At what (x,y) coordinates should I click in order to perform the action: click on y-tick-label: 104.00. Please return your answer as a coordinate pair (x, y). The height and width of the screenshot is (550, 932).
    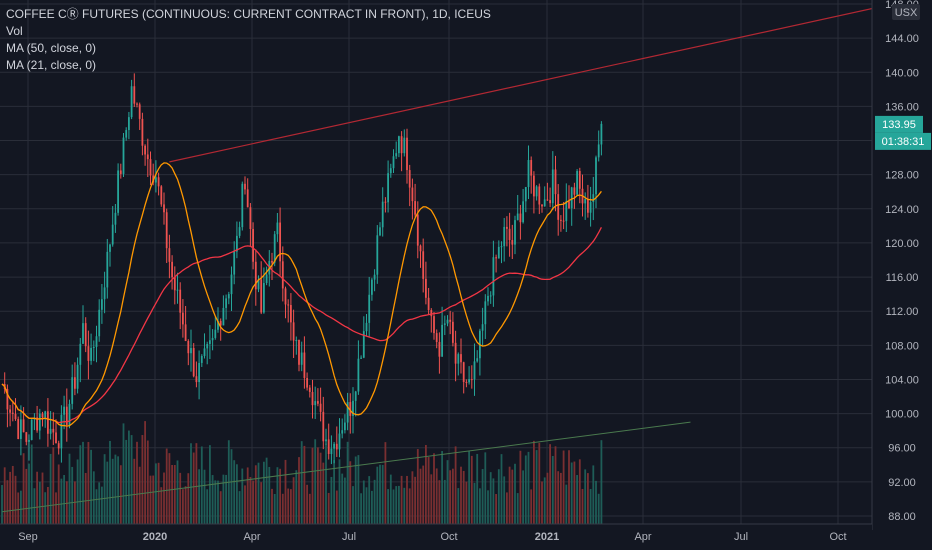
    Looking at the image, I should click on (902, 380).